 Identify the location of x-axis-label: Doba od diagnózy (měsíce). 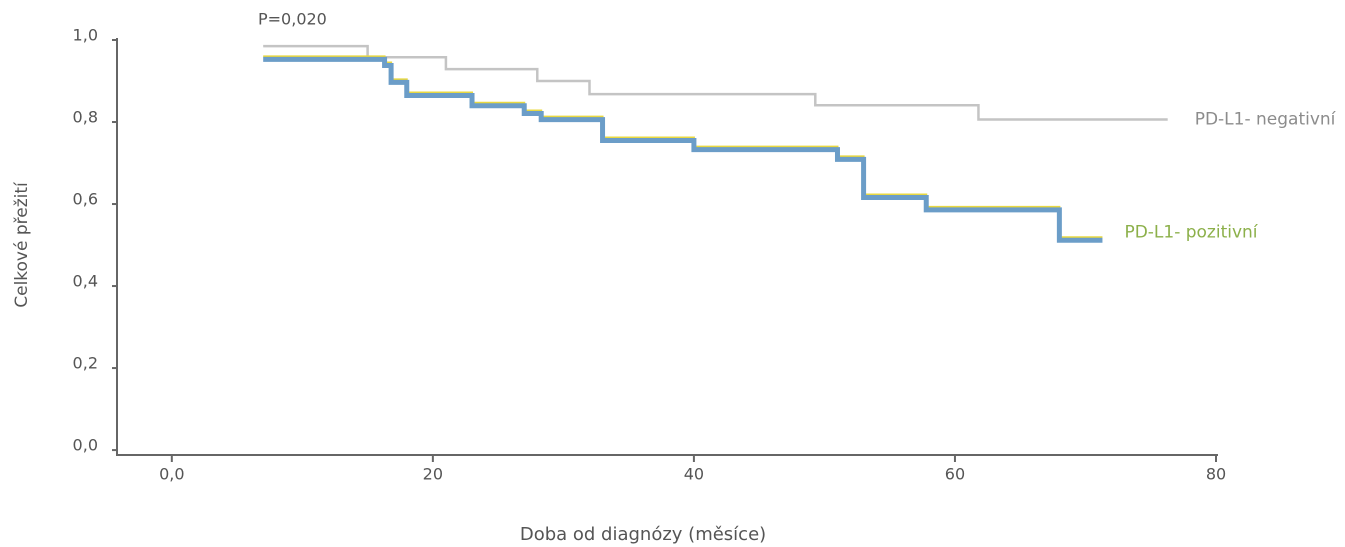
(643, 534).